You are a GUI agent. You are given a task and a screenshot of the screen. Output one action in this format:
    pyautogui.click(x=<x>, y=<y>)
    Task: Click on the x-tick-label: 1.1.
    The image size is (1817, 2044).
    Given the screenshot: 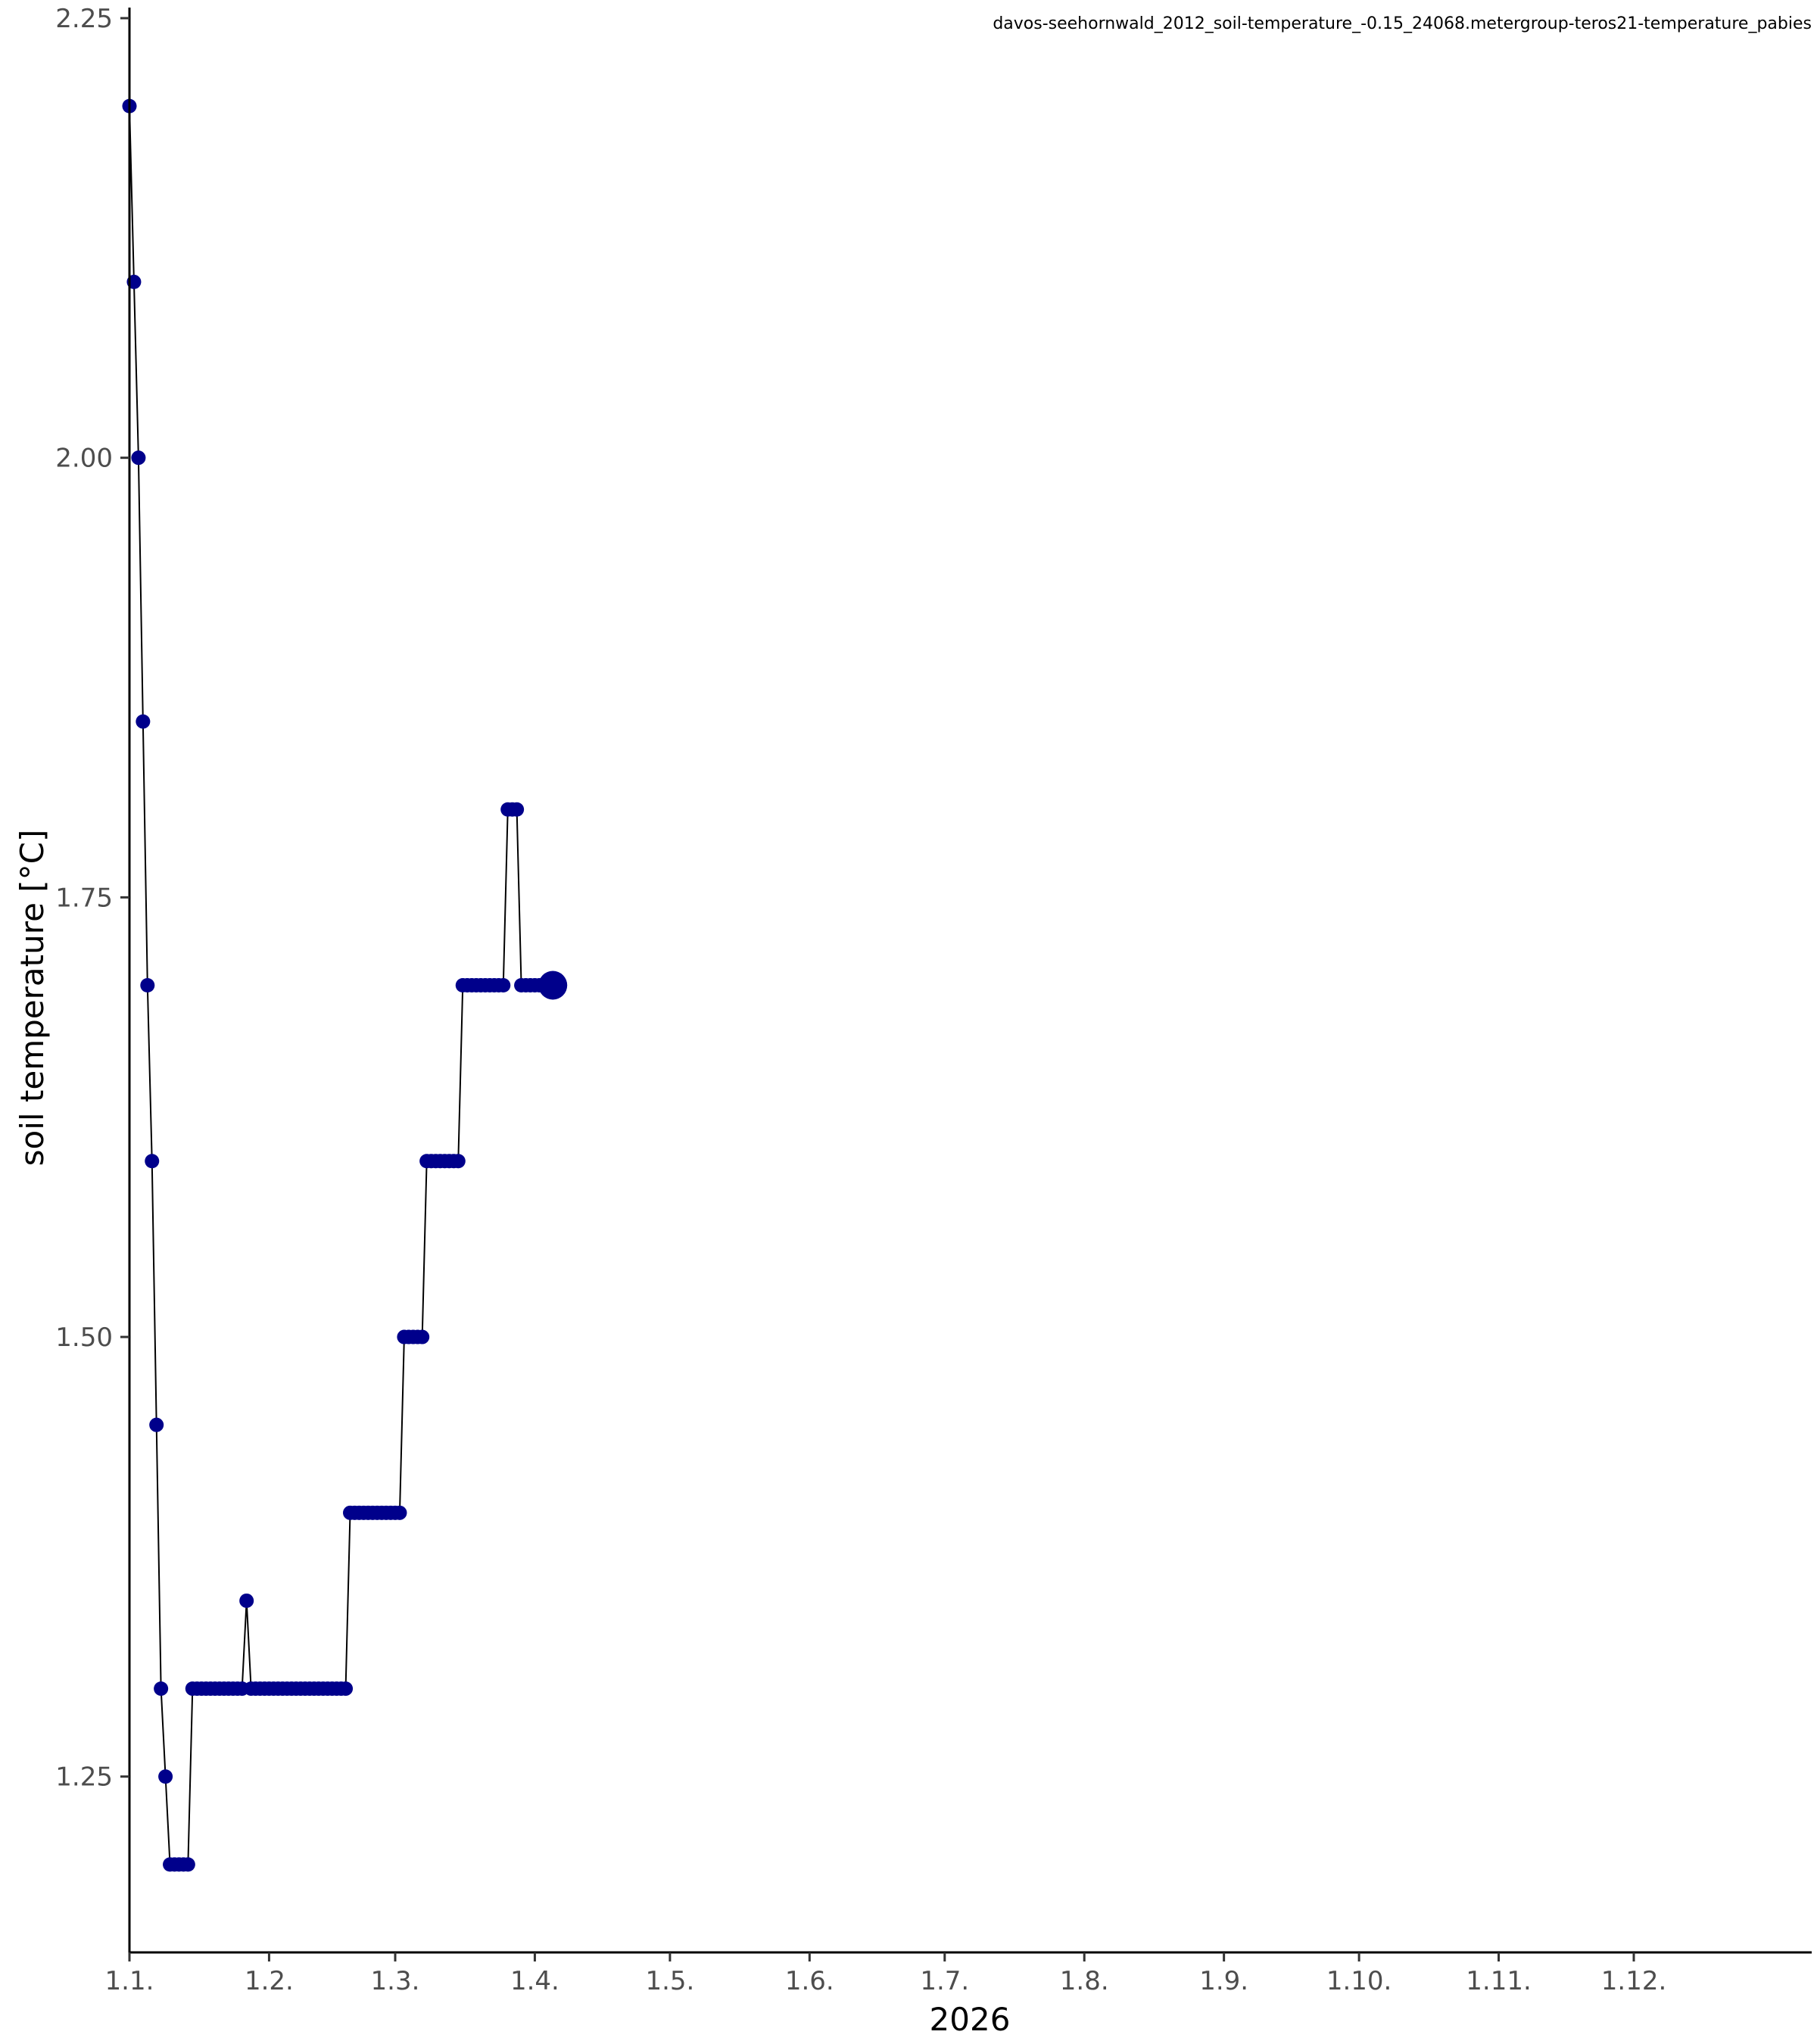 What is the action you would take?
    pyautogui.click(x=129, y=1981)
    